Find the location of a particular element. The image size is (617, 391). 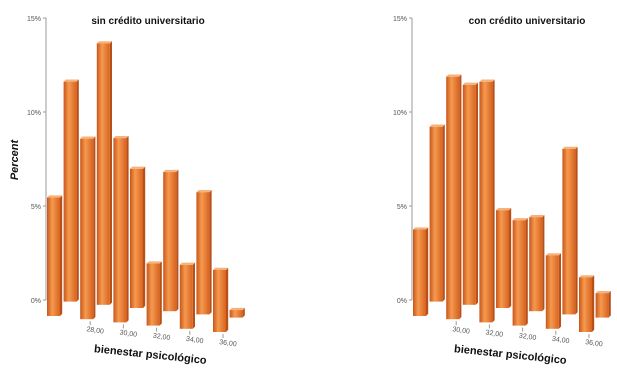

y-tick-label: 5% is located at coordinates (402, 207).